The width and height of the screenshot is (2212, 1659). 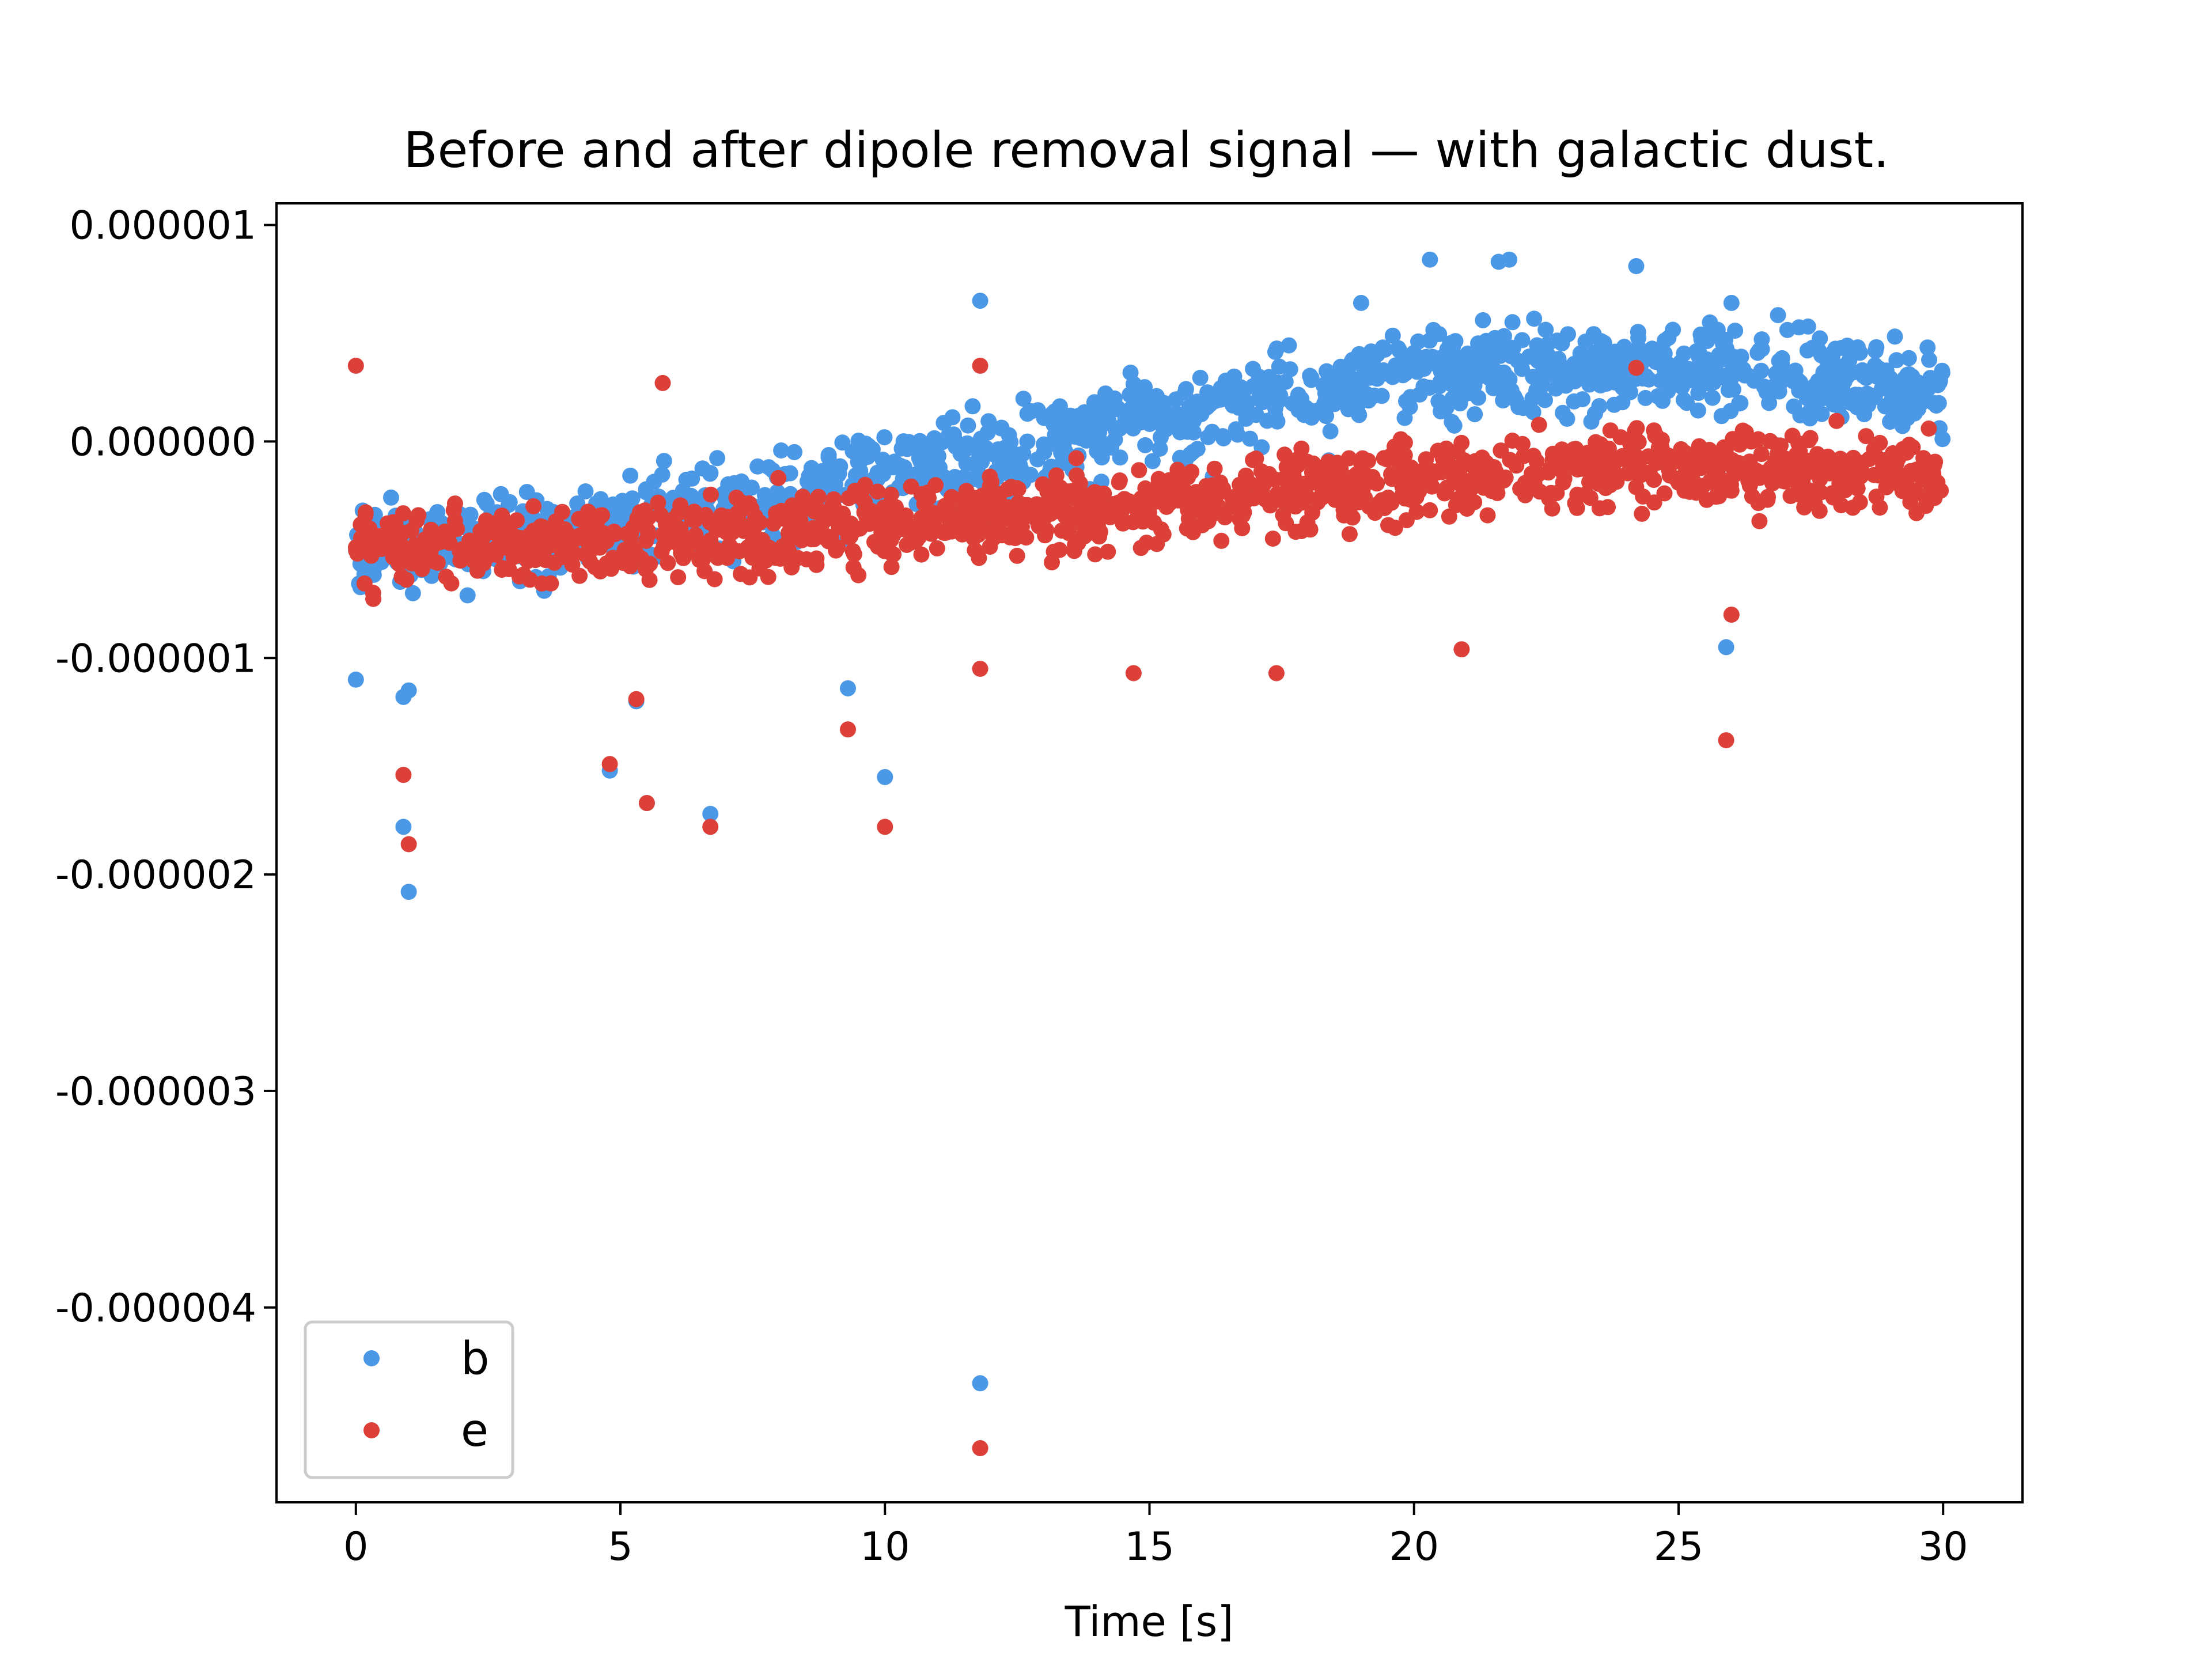 I want to click on x-tick-label: 10, so click(x=885, y=1547).